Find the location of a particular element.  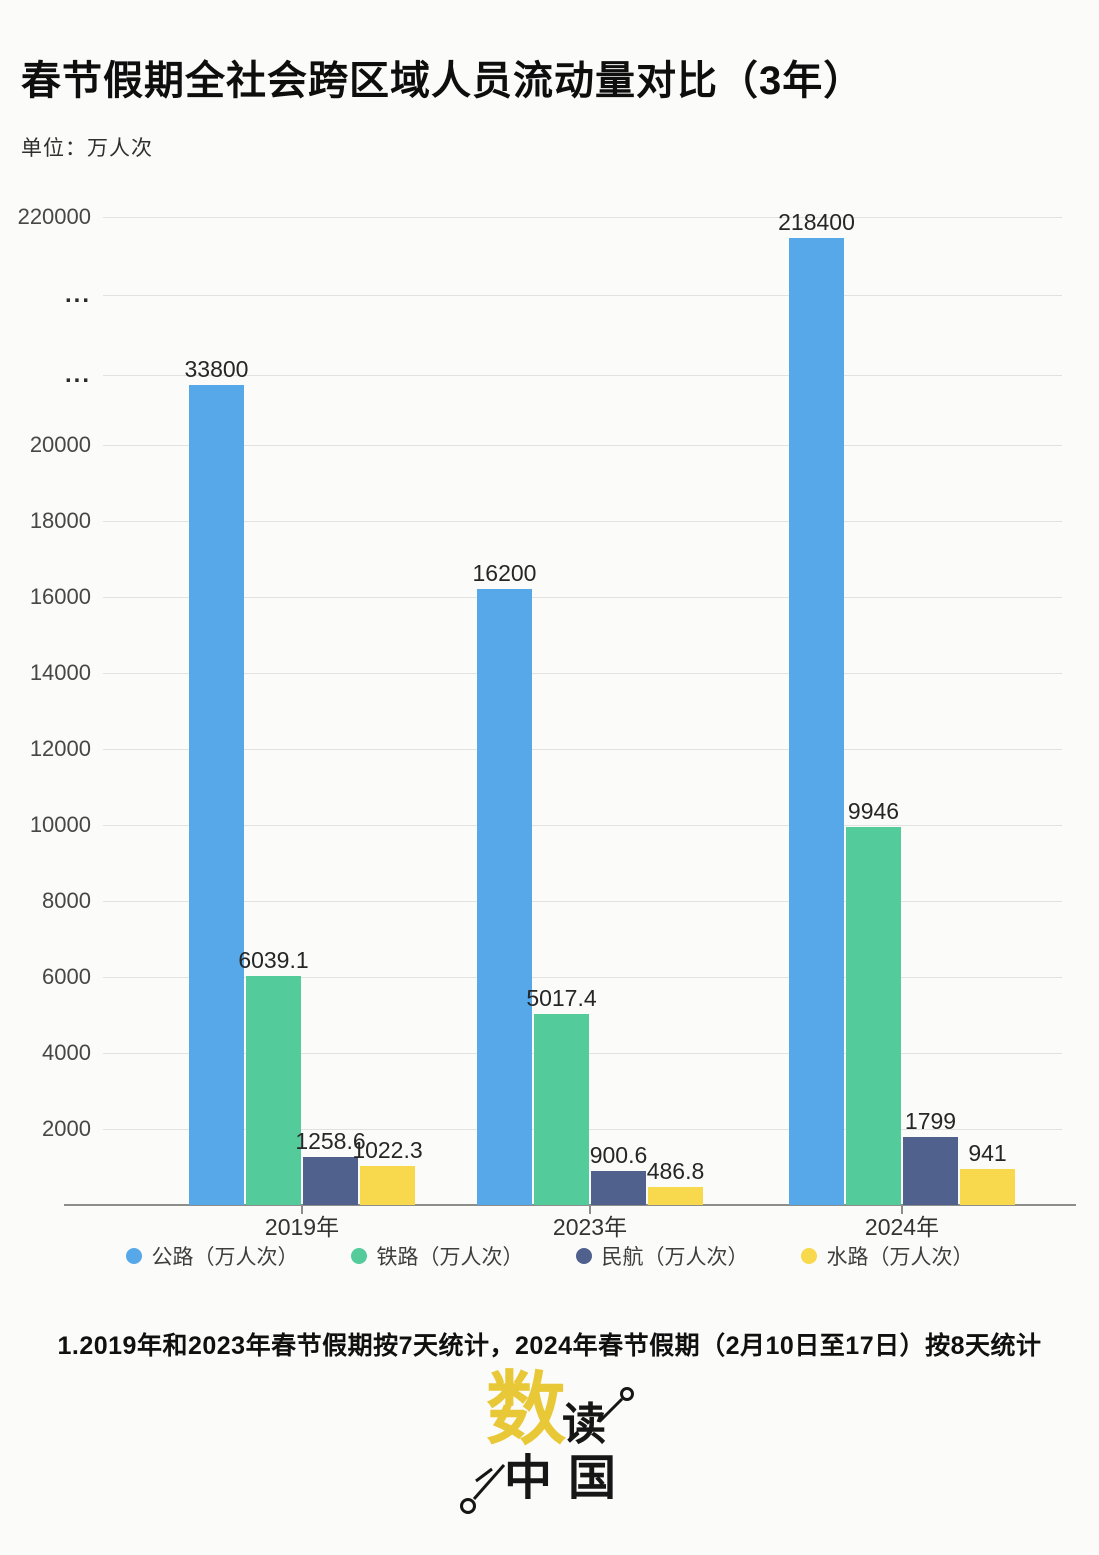

bar-value-label: 16200 is located at coordinates (504, 573).